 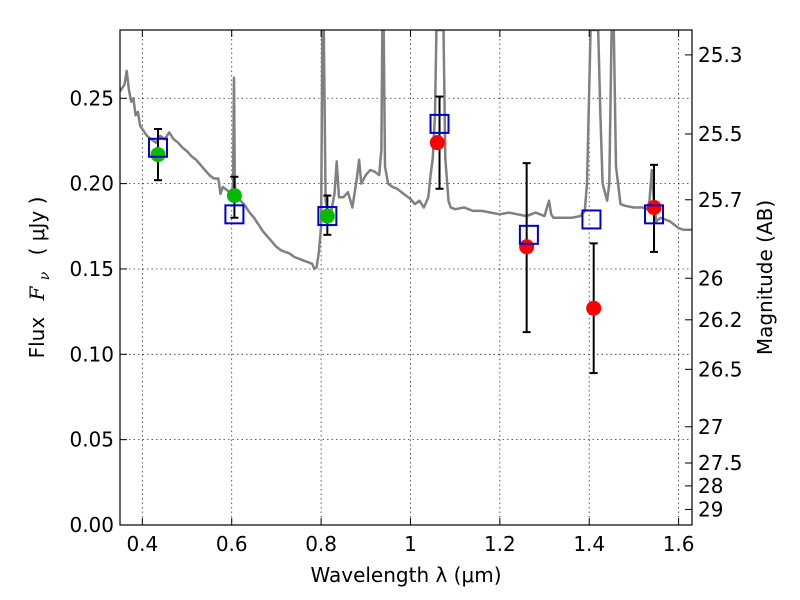 What do you see at coordinates (710, 486) in the screenshot?
I see `right-tick-label: 28` at bounding box center [710, 486].